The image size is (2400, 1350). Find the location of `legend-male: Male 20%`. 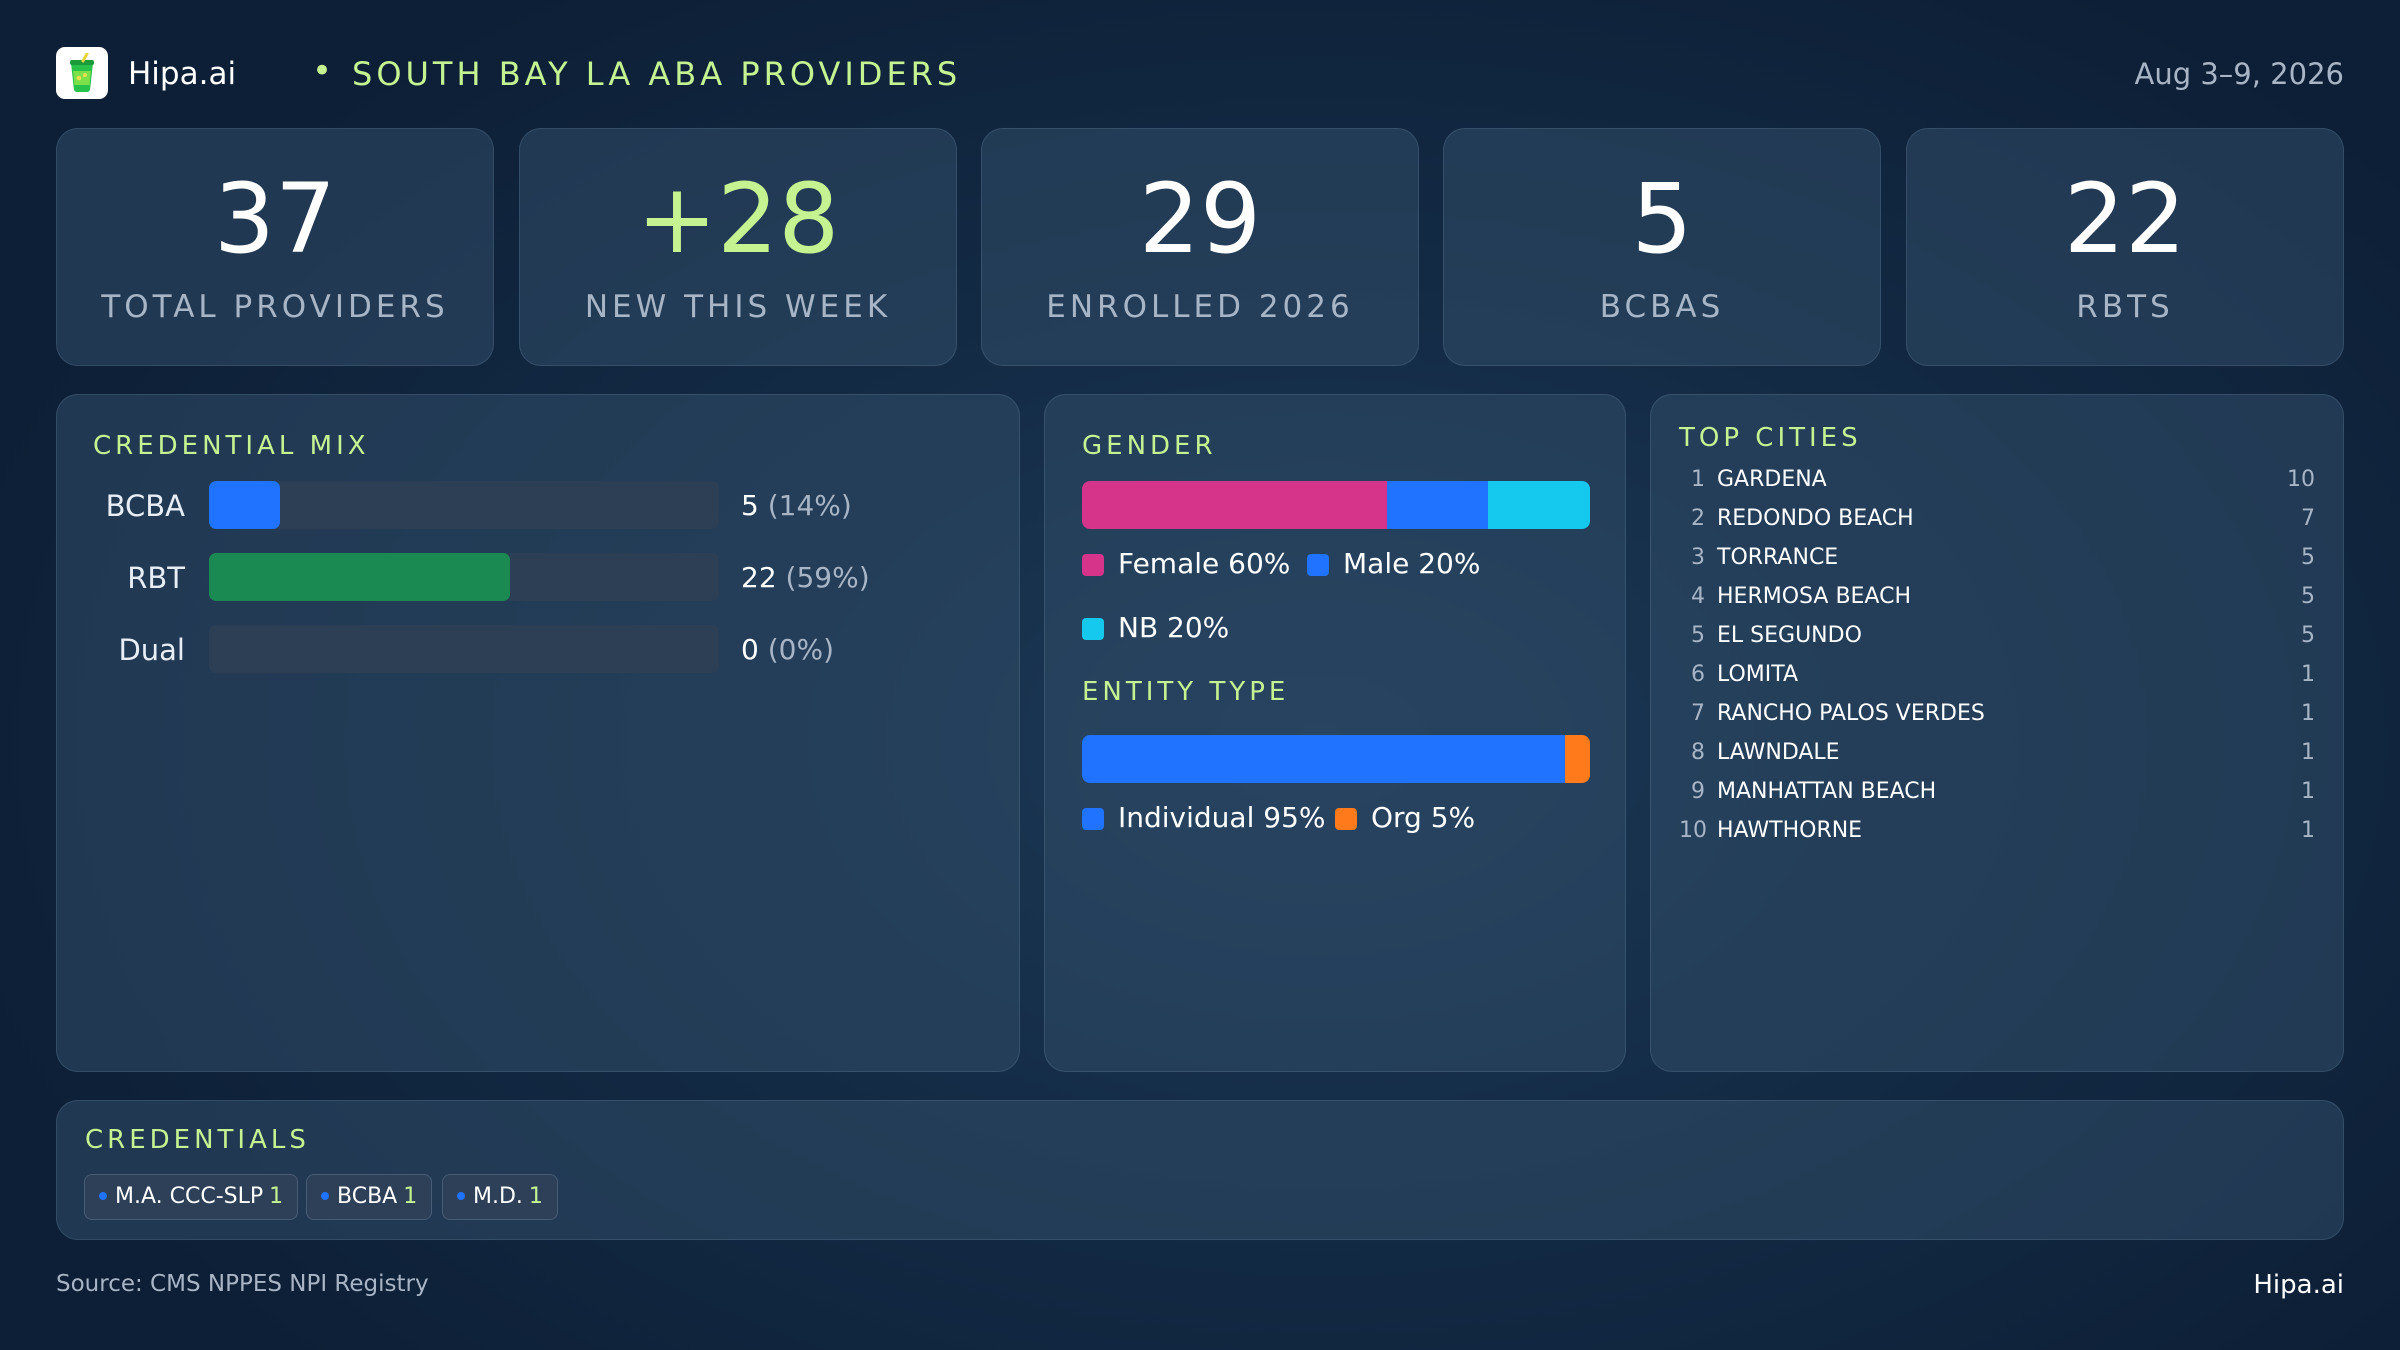

legend-male: Male 20% is located at coordinates (1393, 563).